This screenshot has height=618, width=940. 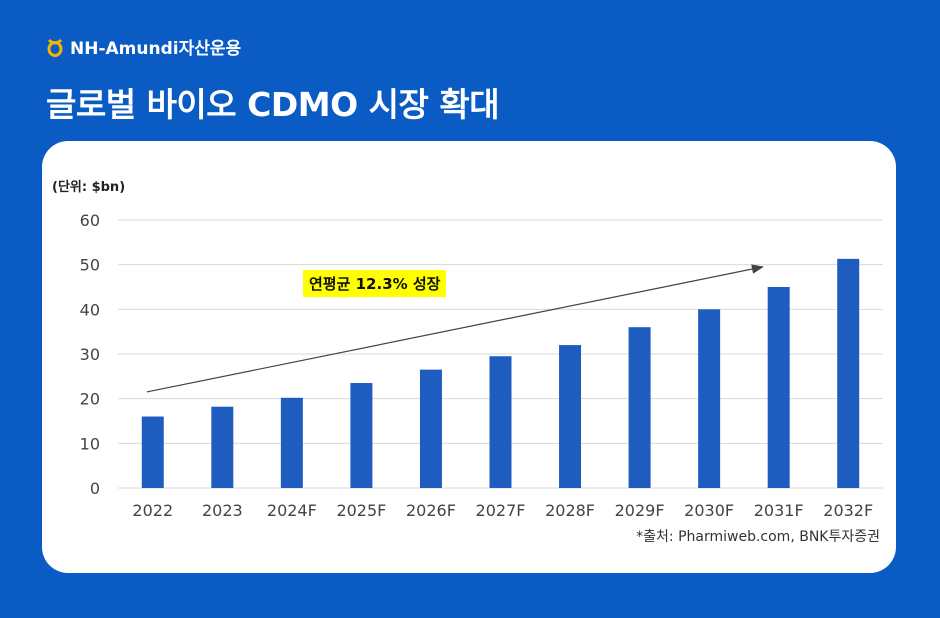 I want to click on x-tick-label: 2030F, so click(x=709, y=510).